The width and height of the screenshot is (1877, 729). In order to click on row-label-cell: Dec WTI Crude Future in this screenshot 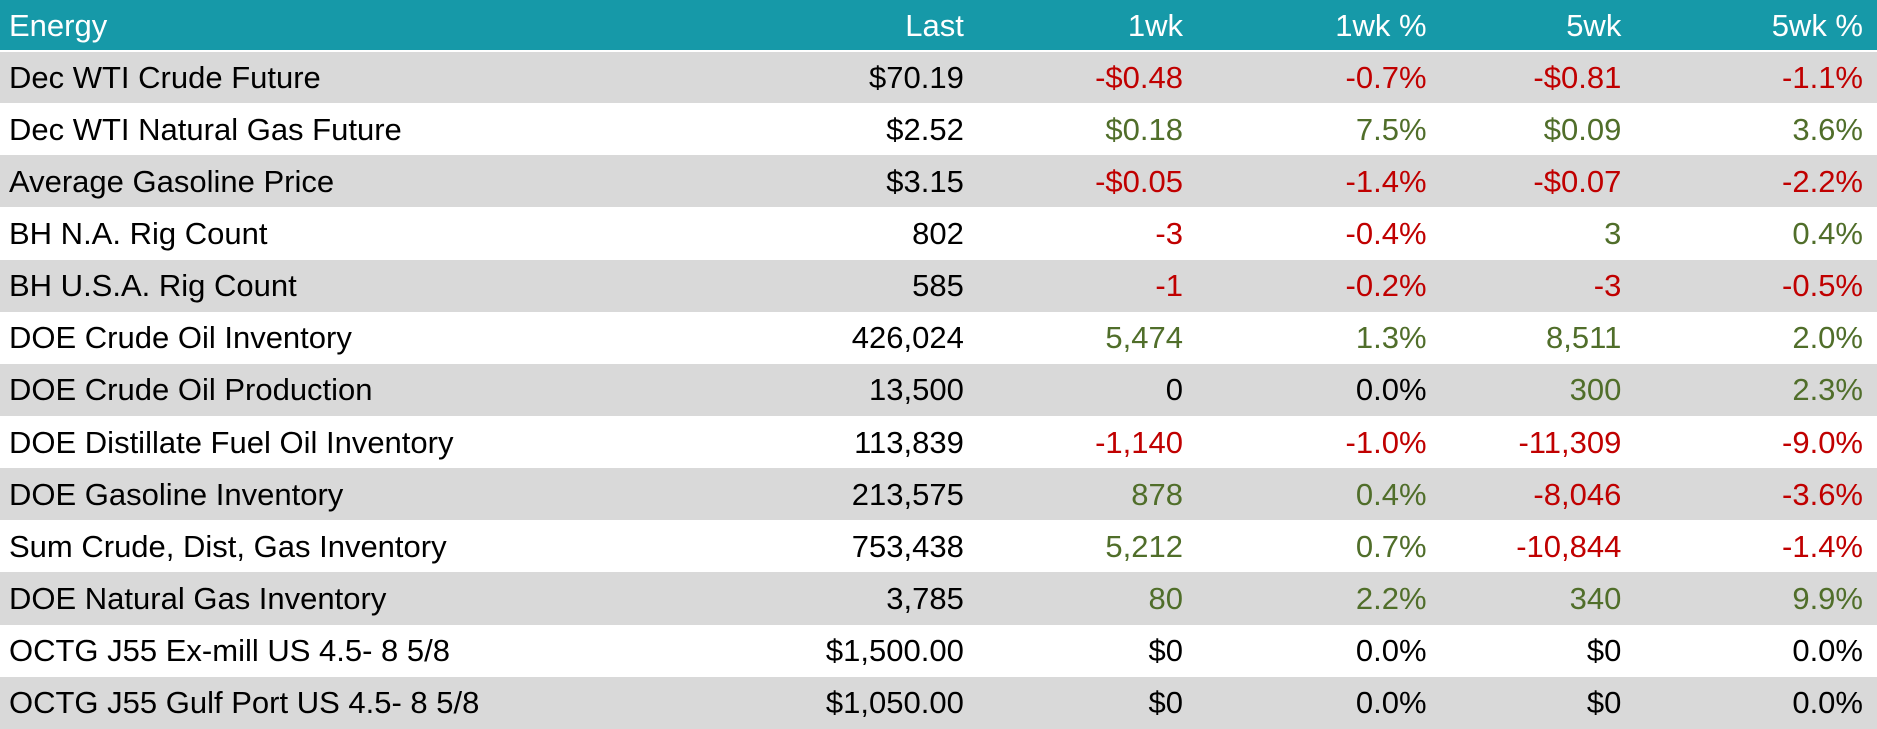, I will do `click(375, 77)`.